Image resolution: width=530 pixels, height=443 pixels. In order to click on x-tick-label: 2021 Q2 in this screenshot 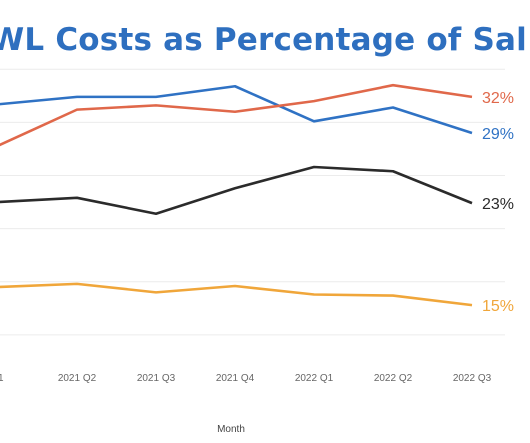, I will do `click(77, 378)`.